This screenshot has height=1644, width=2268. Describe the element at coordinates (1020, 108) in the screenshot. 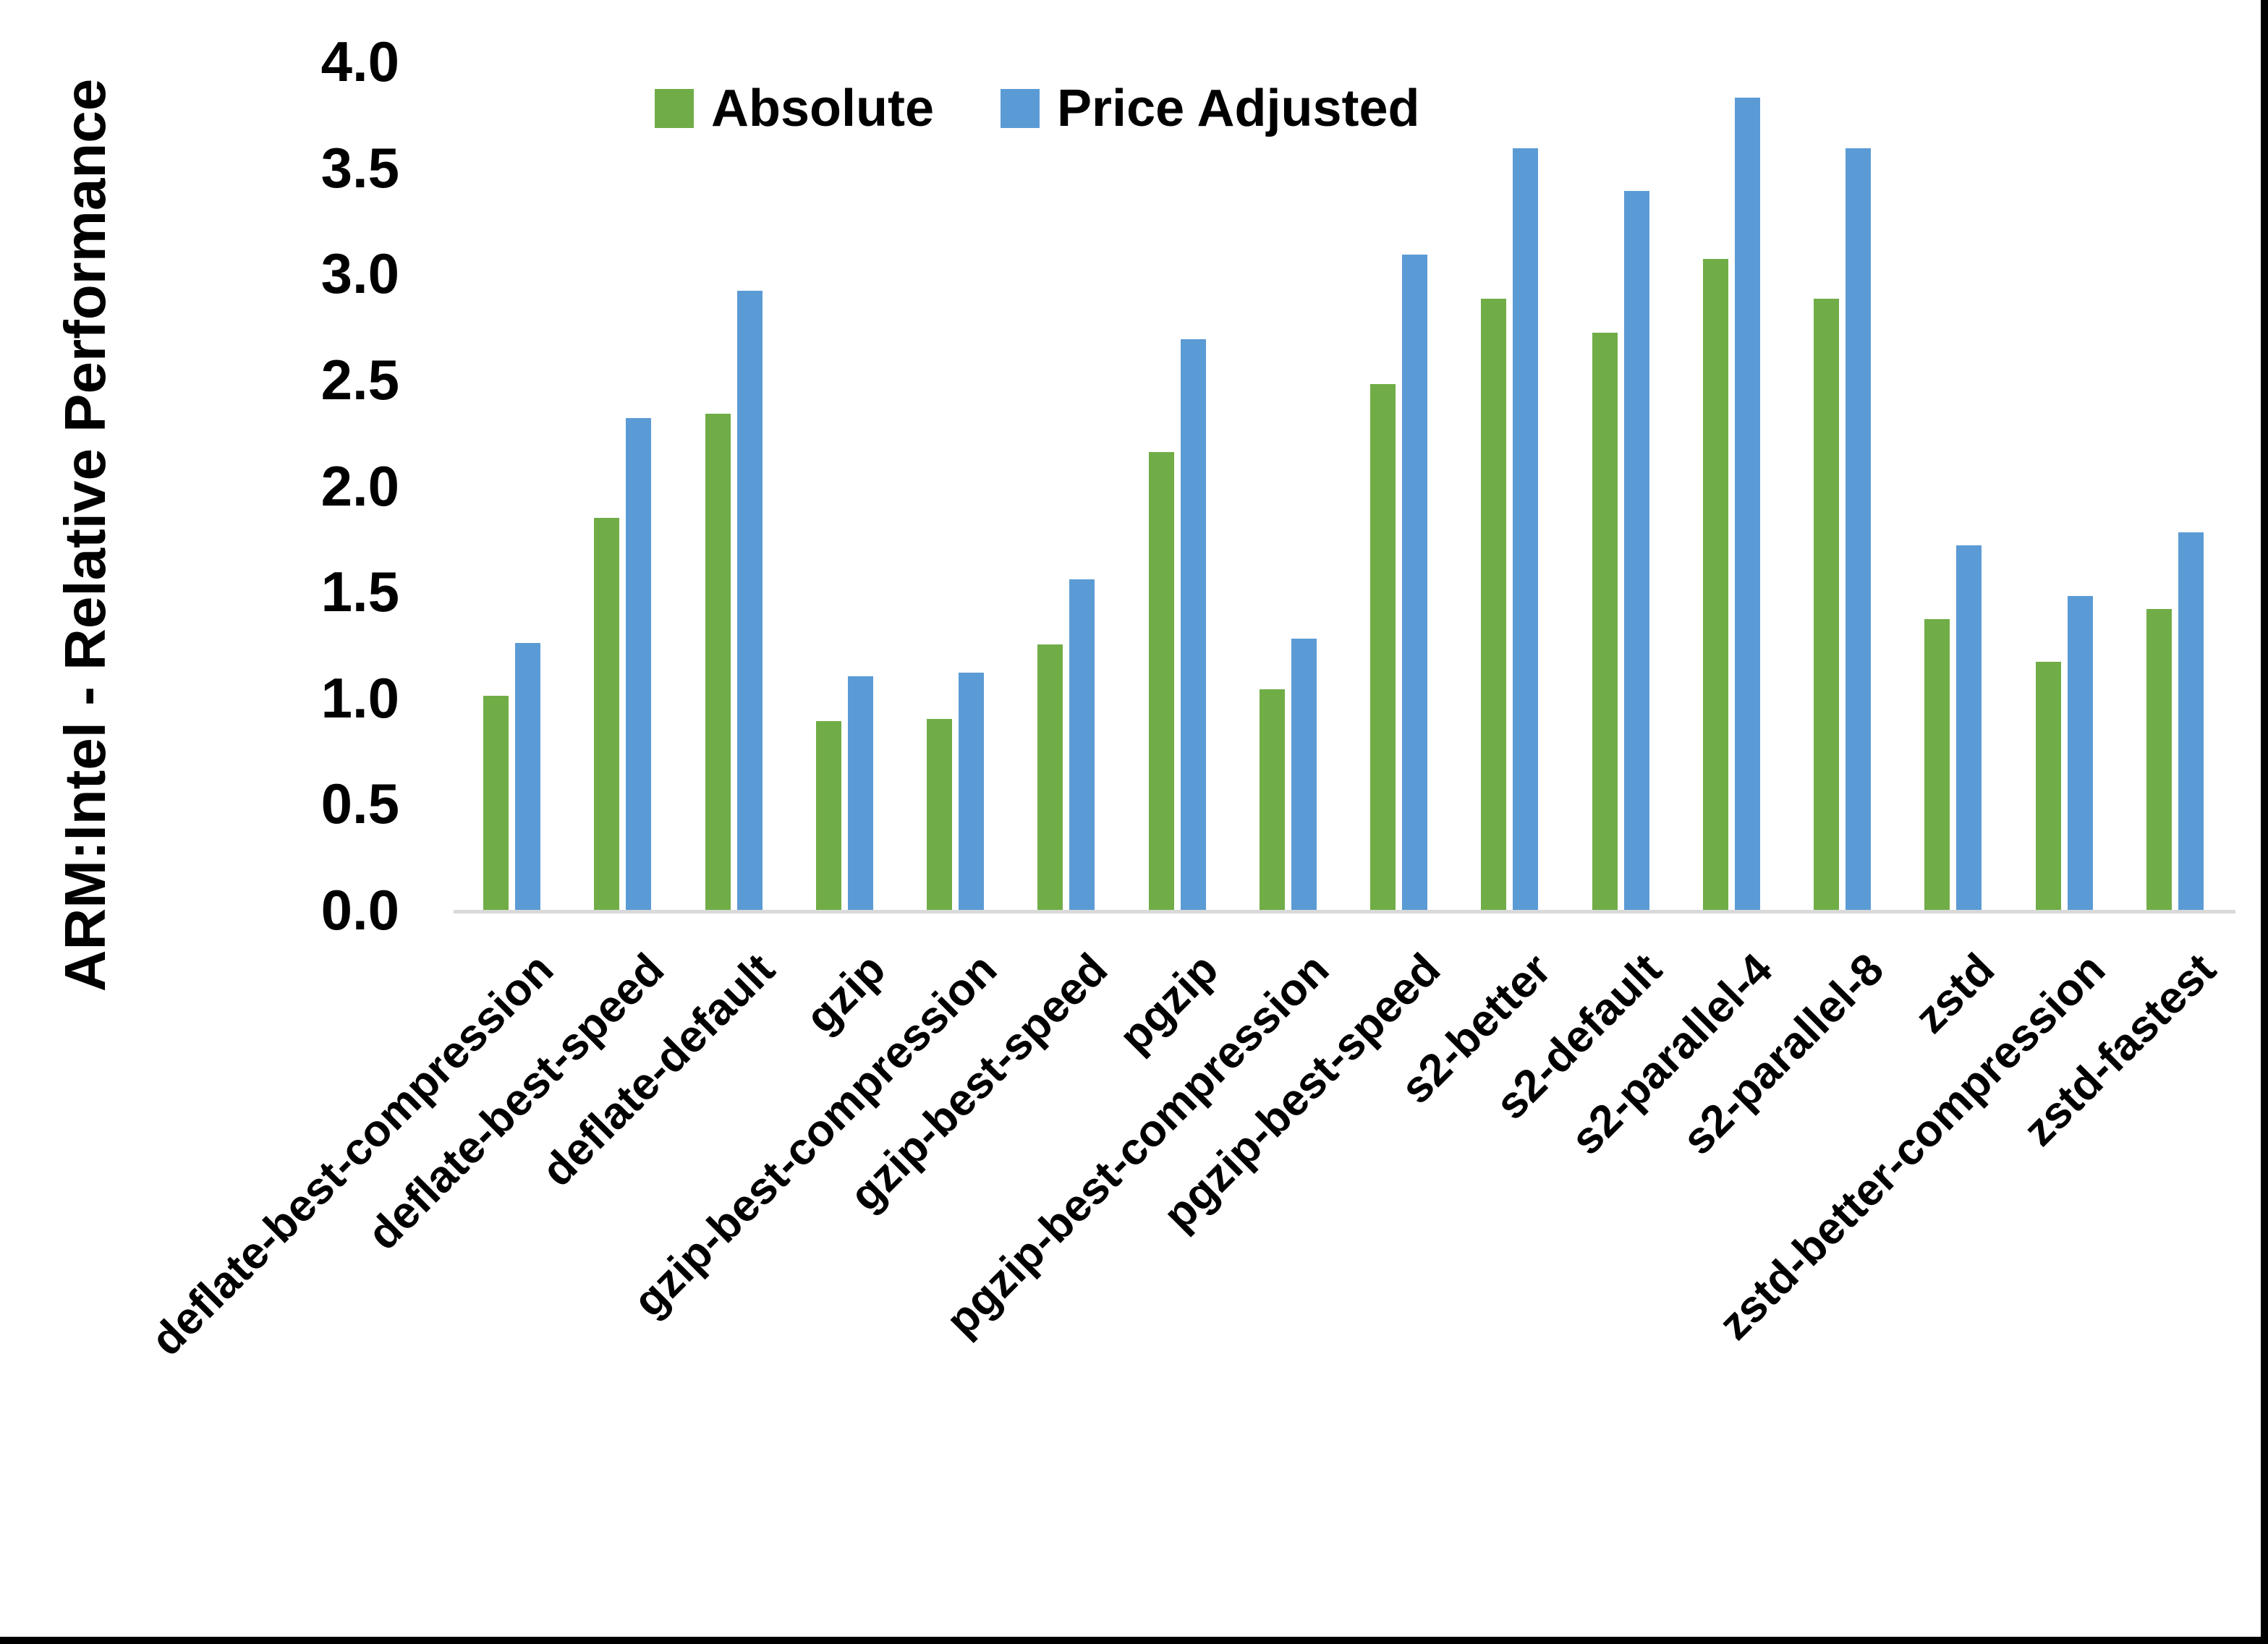

I see `legend-swatch-price-adjusted` at that location.